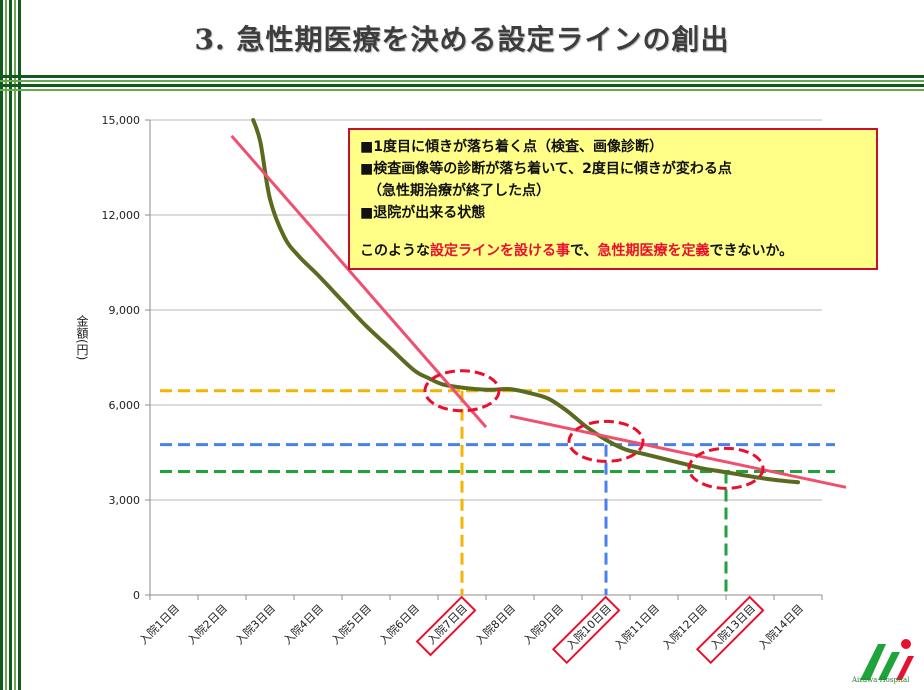 The height and width of the screenshot is (690, 924). Describe the element at coordinates (121, 215) in the screenshot. I see `y-tick-label: 12,000` at that location.